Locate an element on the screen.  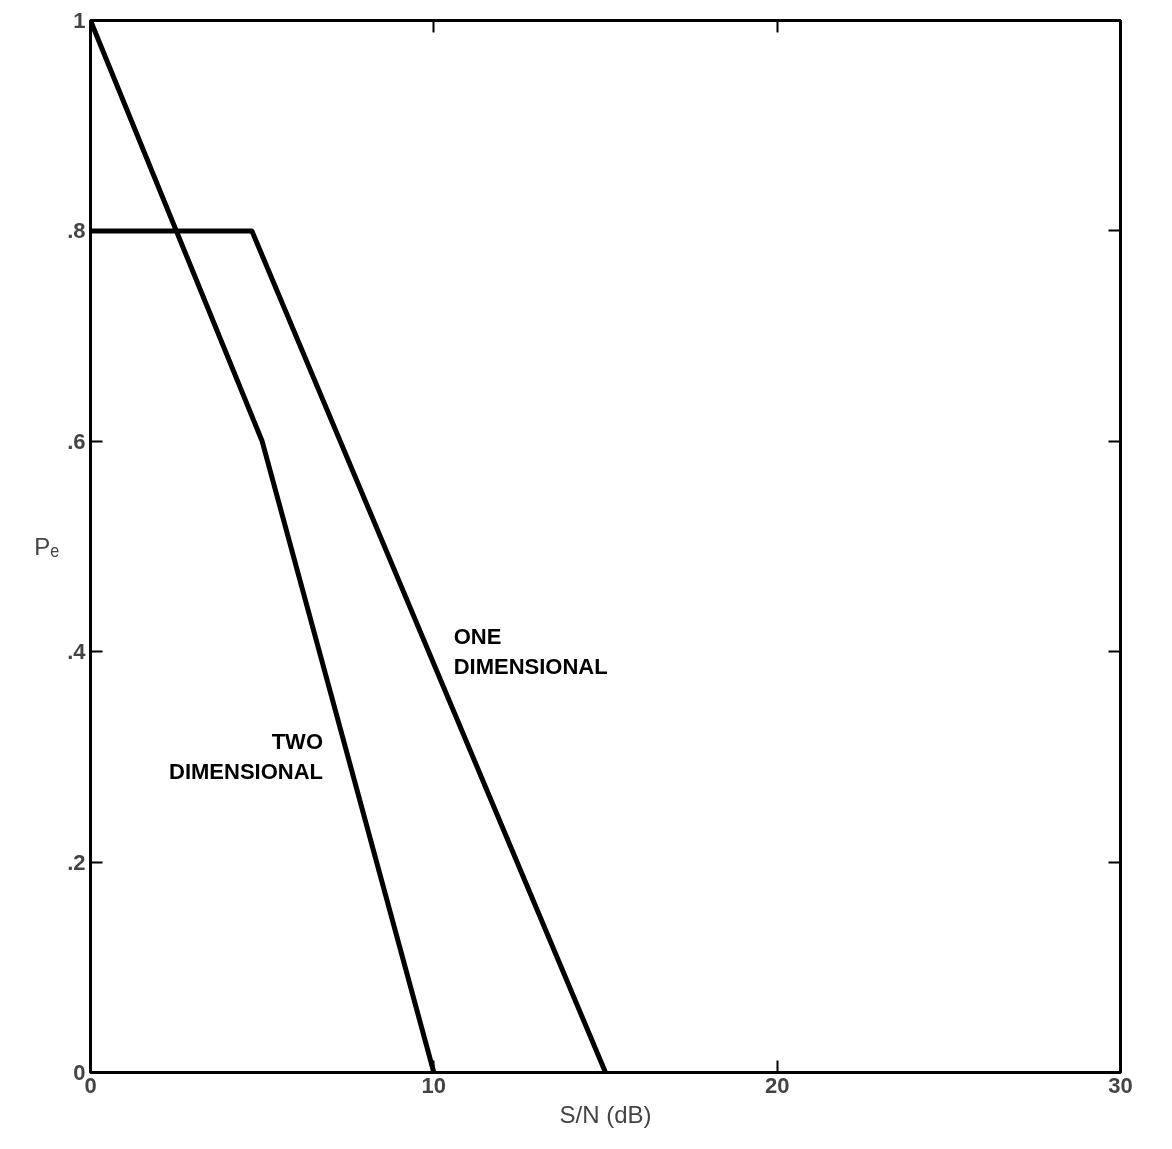
series-label: ONE DIMENSIONAL is located at coordinates (530, 652).